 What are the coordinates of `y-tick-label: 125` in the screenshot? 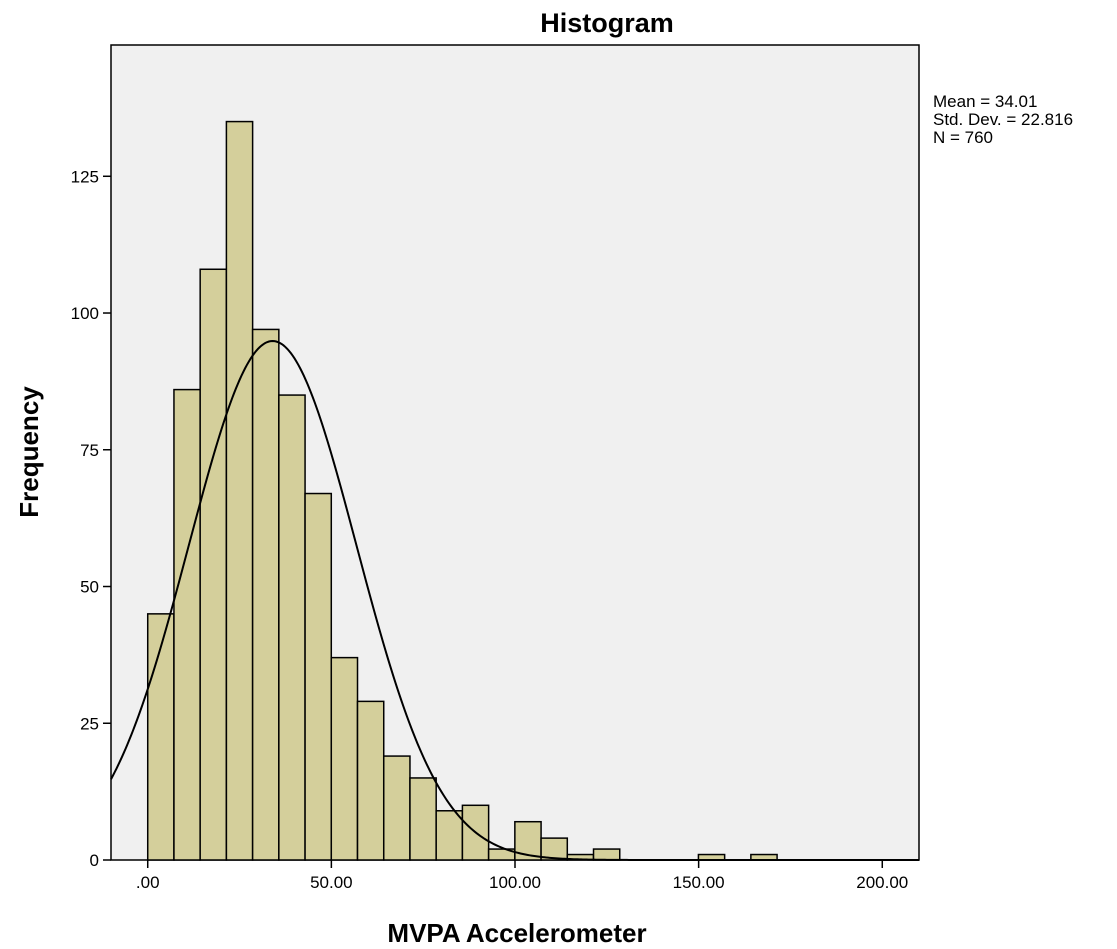 It's located at (85, 176).